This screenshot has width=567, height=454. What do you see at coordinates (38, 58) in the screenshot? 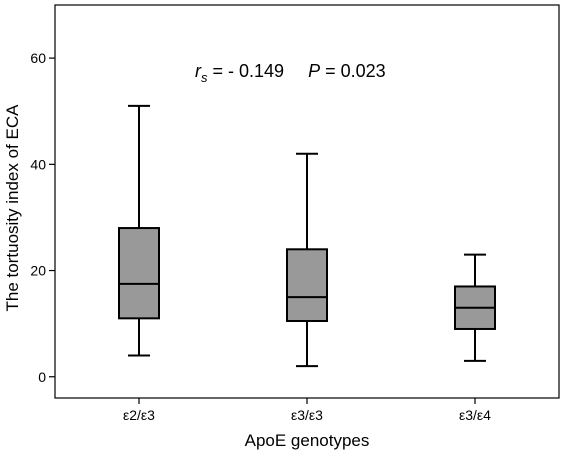
I see `y-tick-label: 60` at bounding box center [38, 58].